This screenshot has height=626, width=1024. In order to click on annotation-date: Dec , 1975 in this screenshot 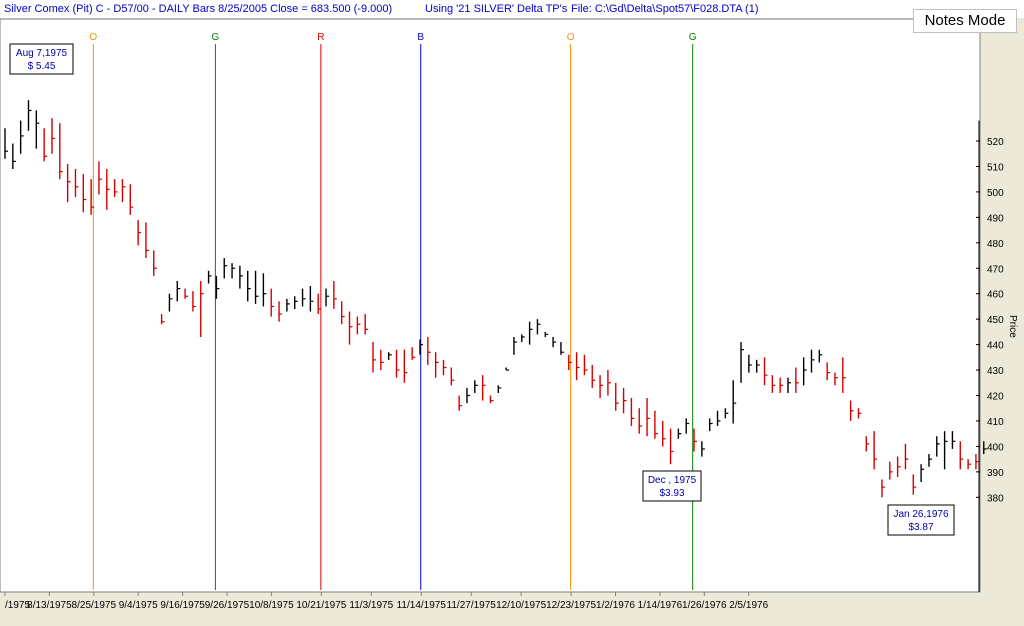, I will do `click(672, 480)`.